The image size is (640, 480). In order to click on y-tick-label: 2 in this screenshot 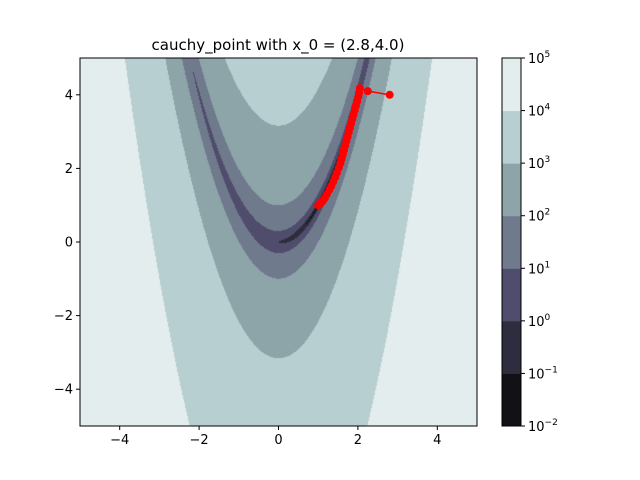, I will do `click(69, 169)`.